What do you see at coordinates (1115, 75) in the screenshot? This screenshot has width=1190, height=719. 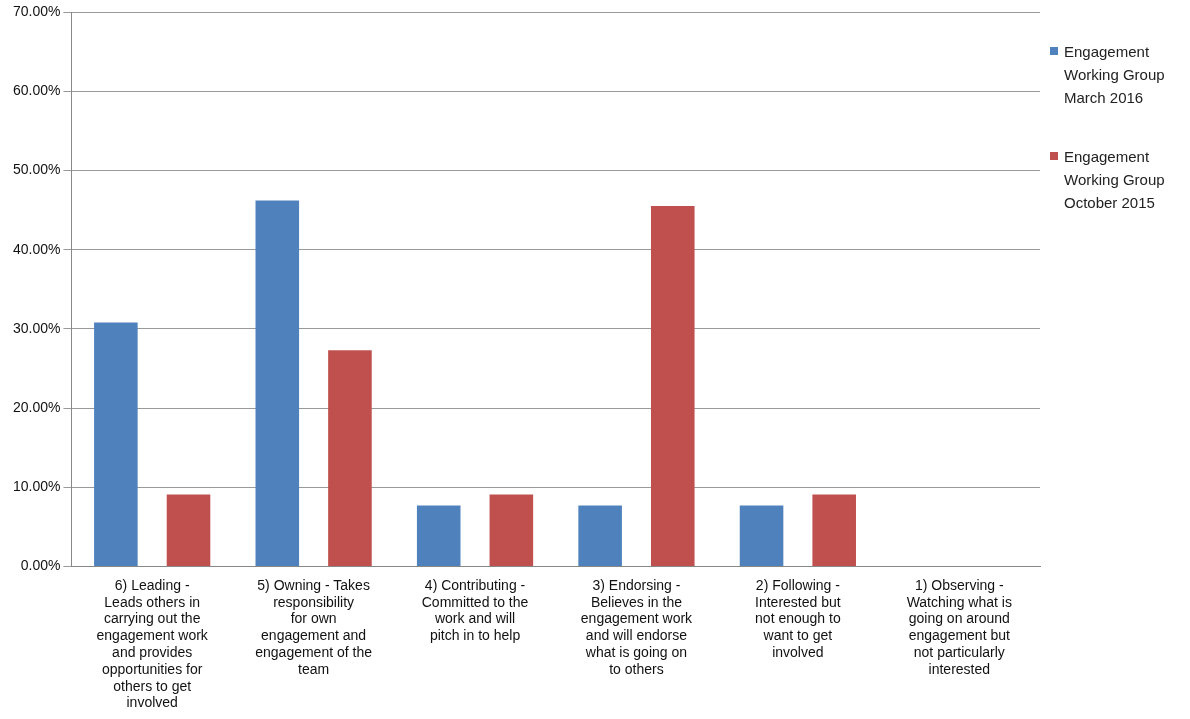 I see `legend-label: Engagement Working Group March 2016` at bounding box center [1115, 75].